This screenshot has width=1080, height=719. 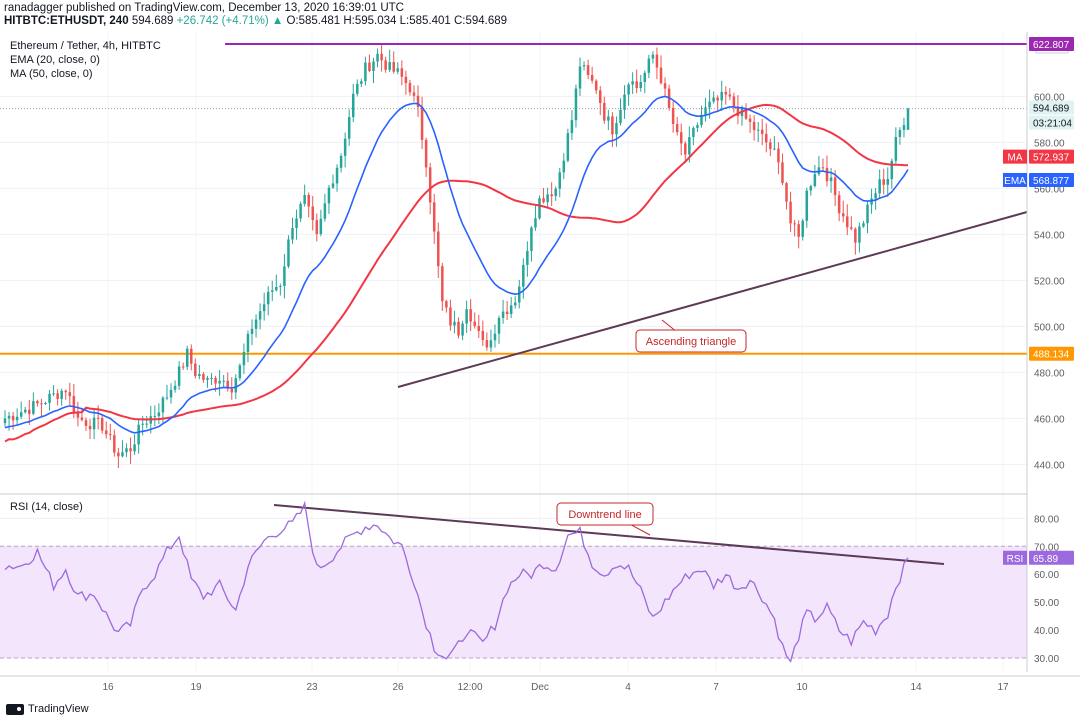 What do you see at coordinates (1049, 465) in the screenshot?
I see `price-tick-label: 440.00` at bounding box center [1049, 465].